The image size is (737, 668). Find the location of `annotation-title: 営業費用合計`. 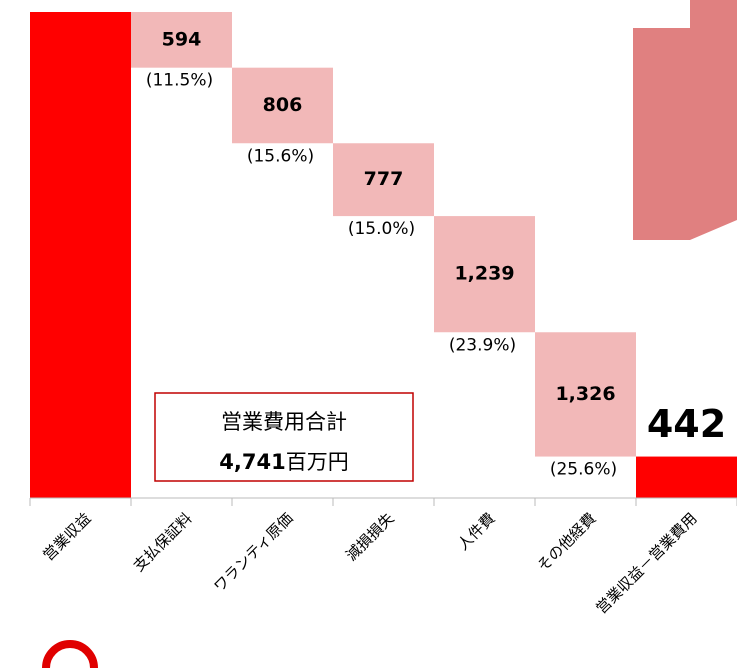

annotation-title: 営業費用合計 is located at coordinates (284, 422).